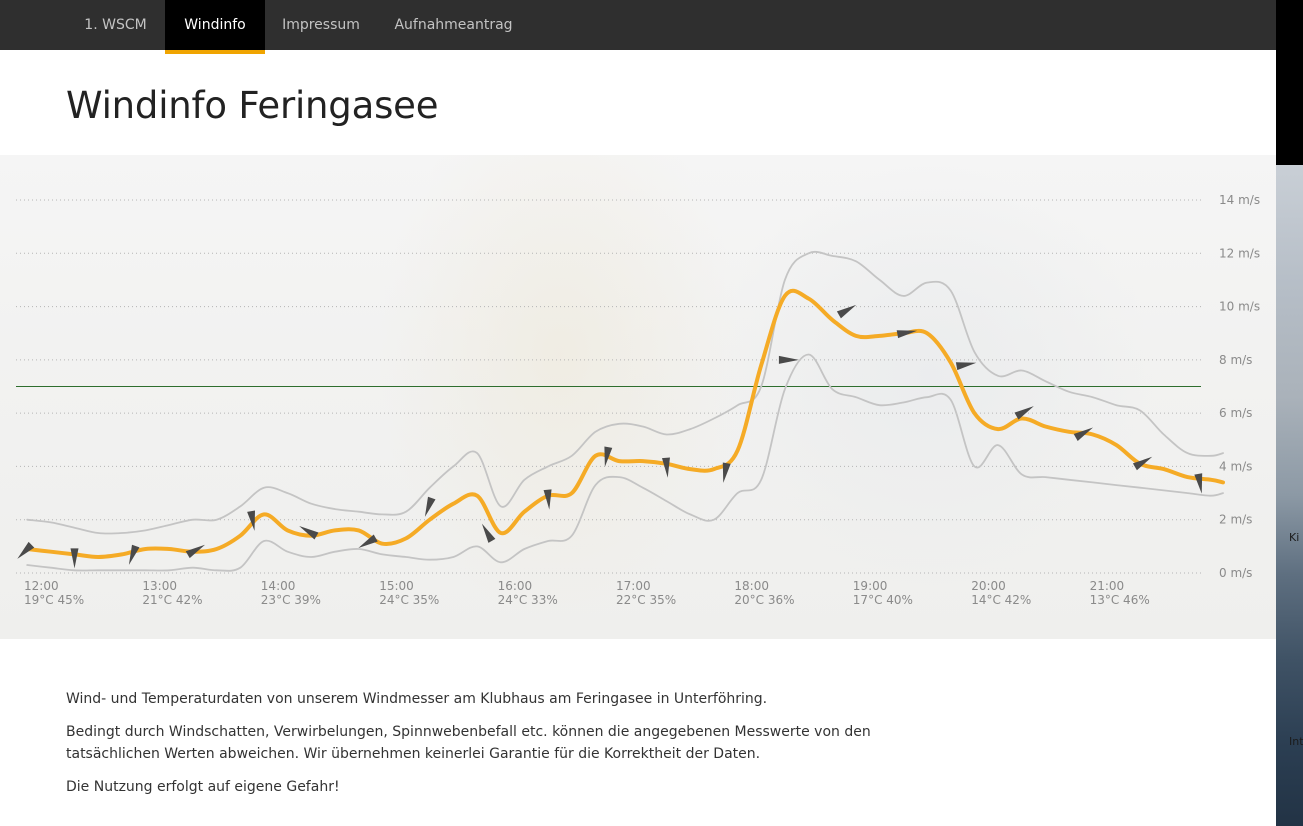  I want to click on x-tick-time: 13:00, so click(159, 586).